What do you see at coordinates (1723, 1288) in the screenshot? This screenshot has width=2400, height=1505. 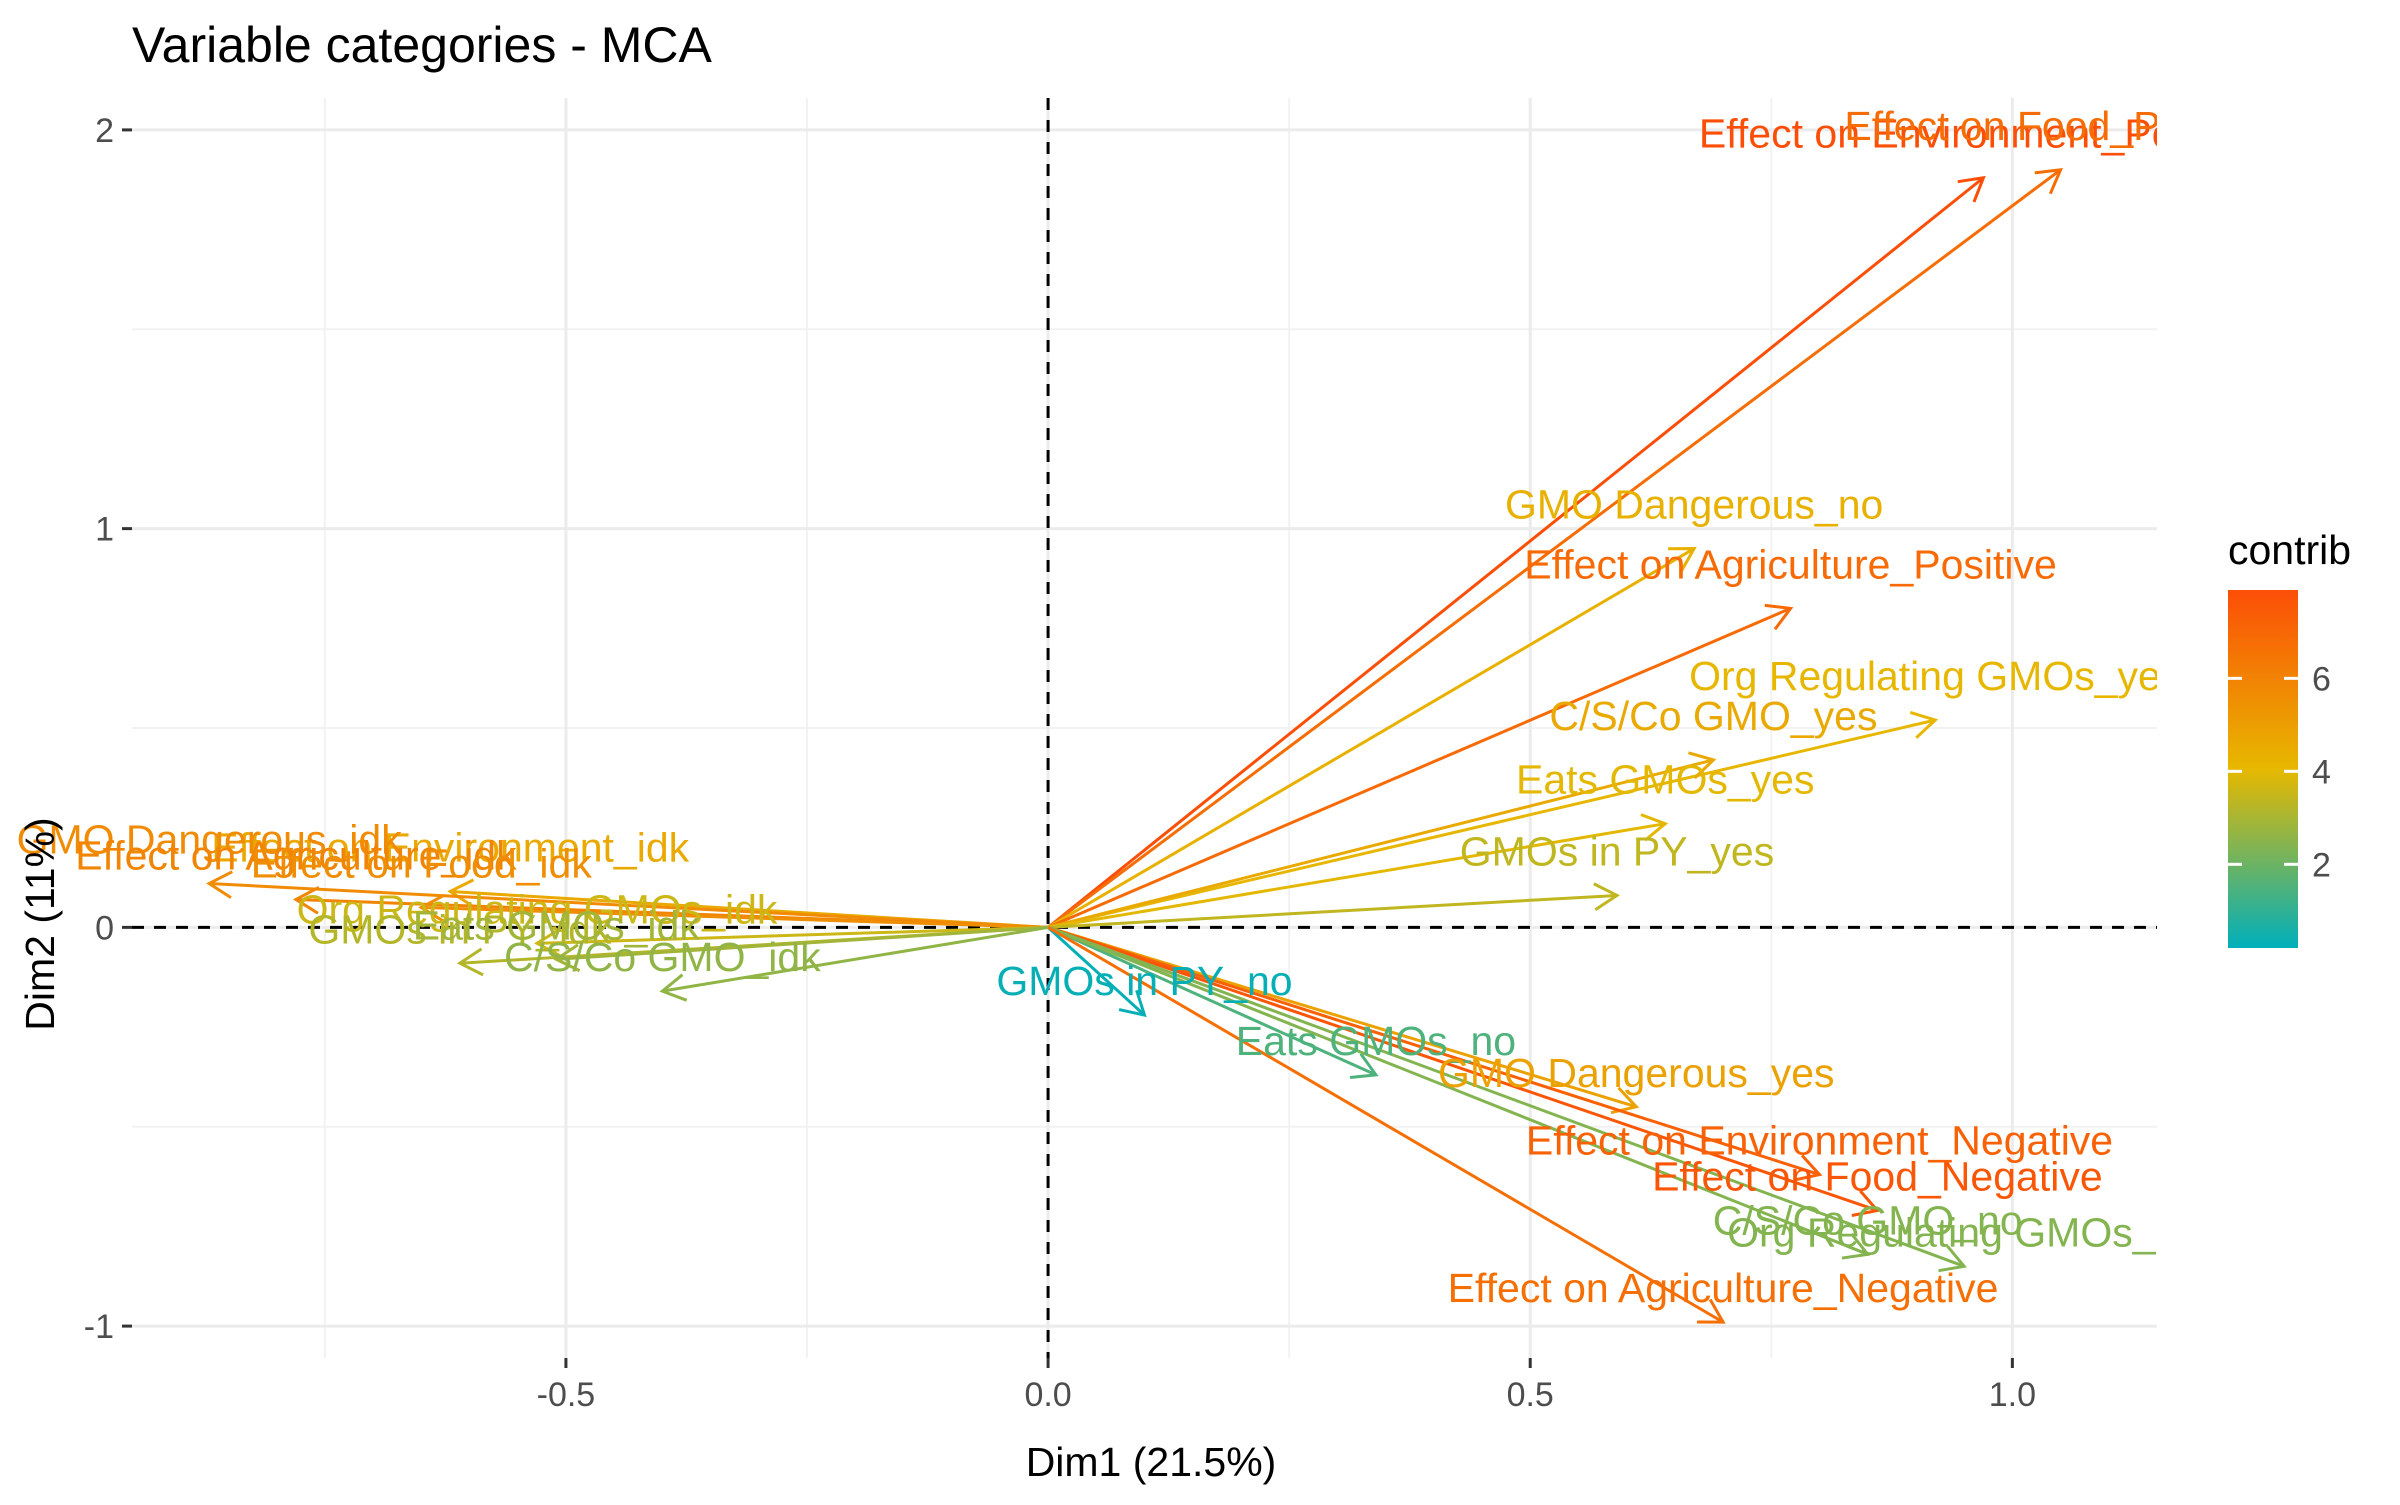 I see `arrow-label-effect-on-agriculture-negative: Effect on Agriculture_Negative` at bounding box center [1723, 1288].